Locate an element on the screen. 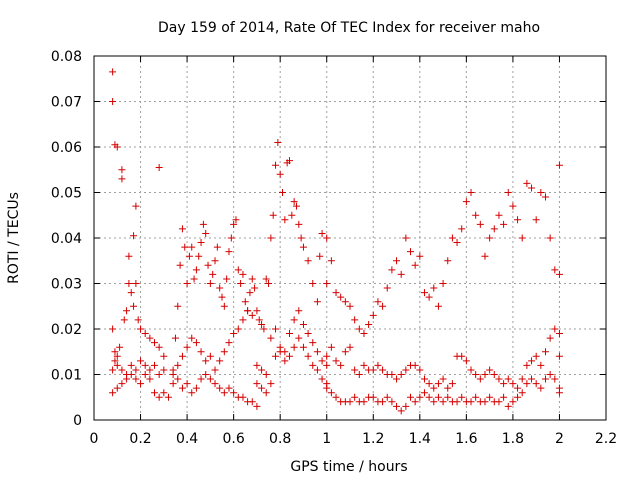  x-tick-label: 0 is located at coordinates (94, 439).